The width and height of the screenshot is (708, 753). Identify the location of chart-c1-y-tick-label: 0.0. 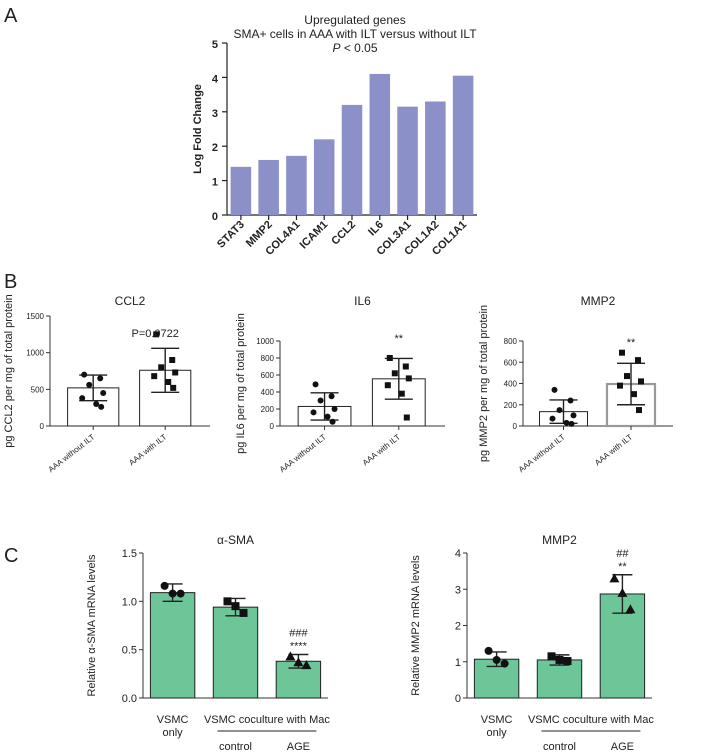
(129, 699).